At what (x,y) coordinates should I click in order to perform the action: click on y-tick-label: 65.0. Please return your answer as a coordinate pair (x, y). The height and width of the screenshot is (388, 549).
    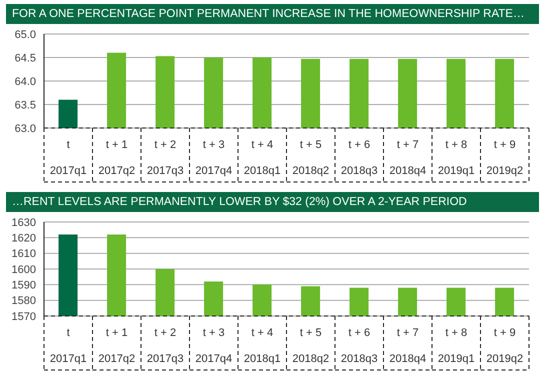
    Looking at the image, I should click on (25, 34).